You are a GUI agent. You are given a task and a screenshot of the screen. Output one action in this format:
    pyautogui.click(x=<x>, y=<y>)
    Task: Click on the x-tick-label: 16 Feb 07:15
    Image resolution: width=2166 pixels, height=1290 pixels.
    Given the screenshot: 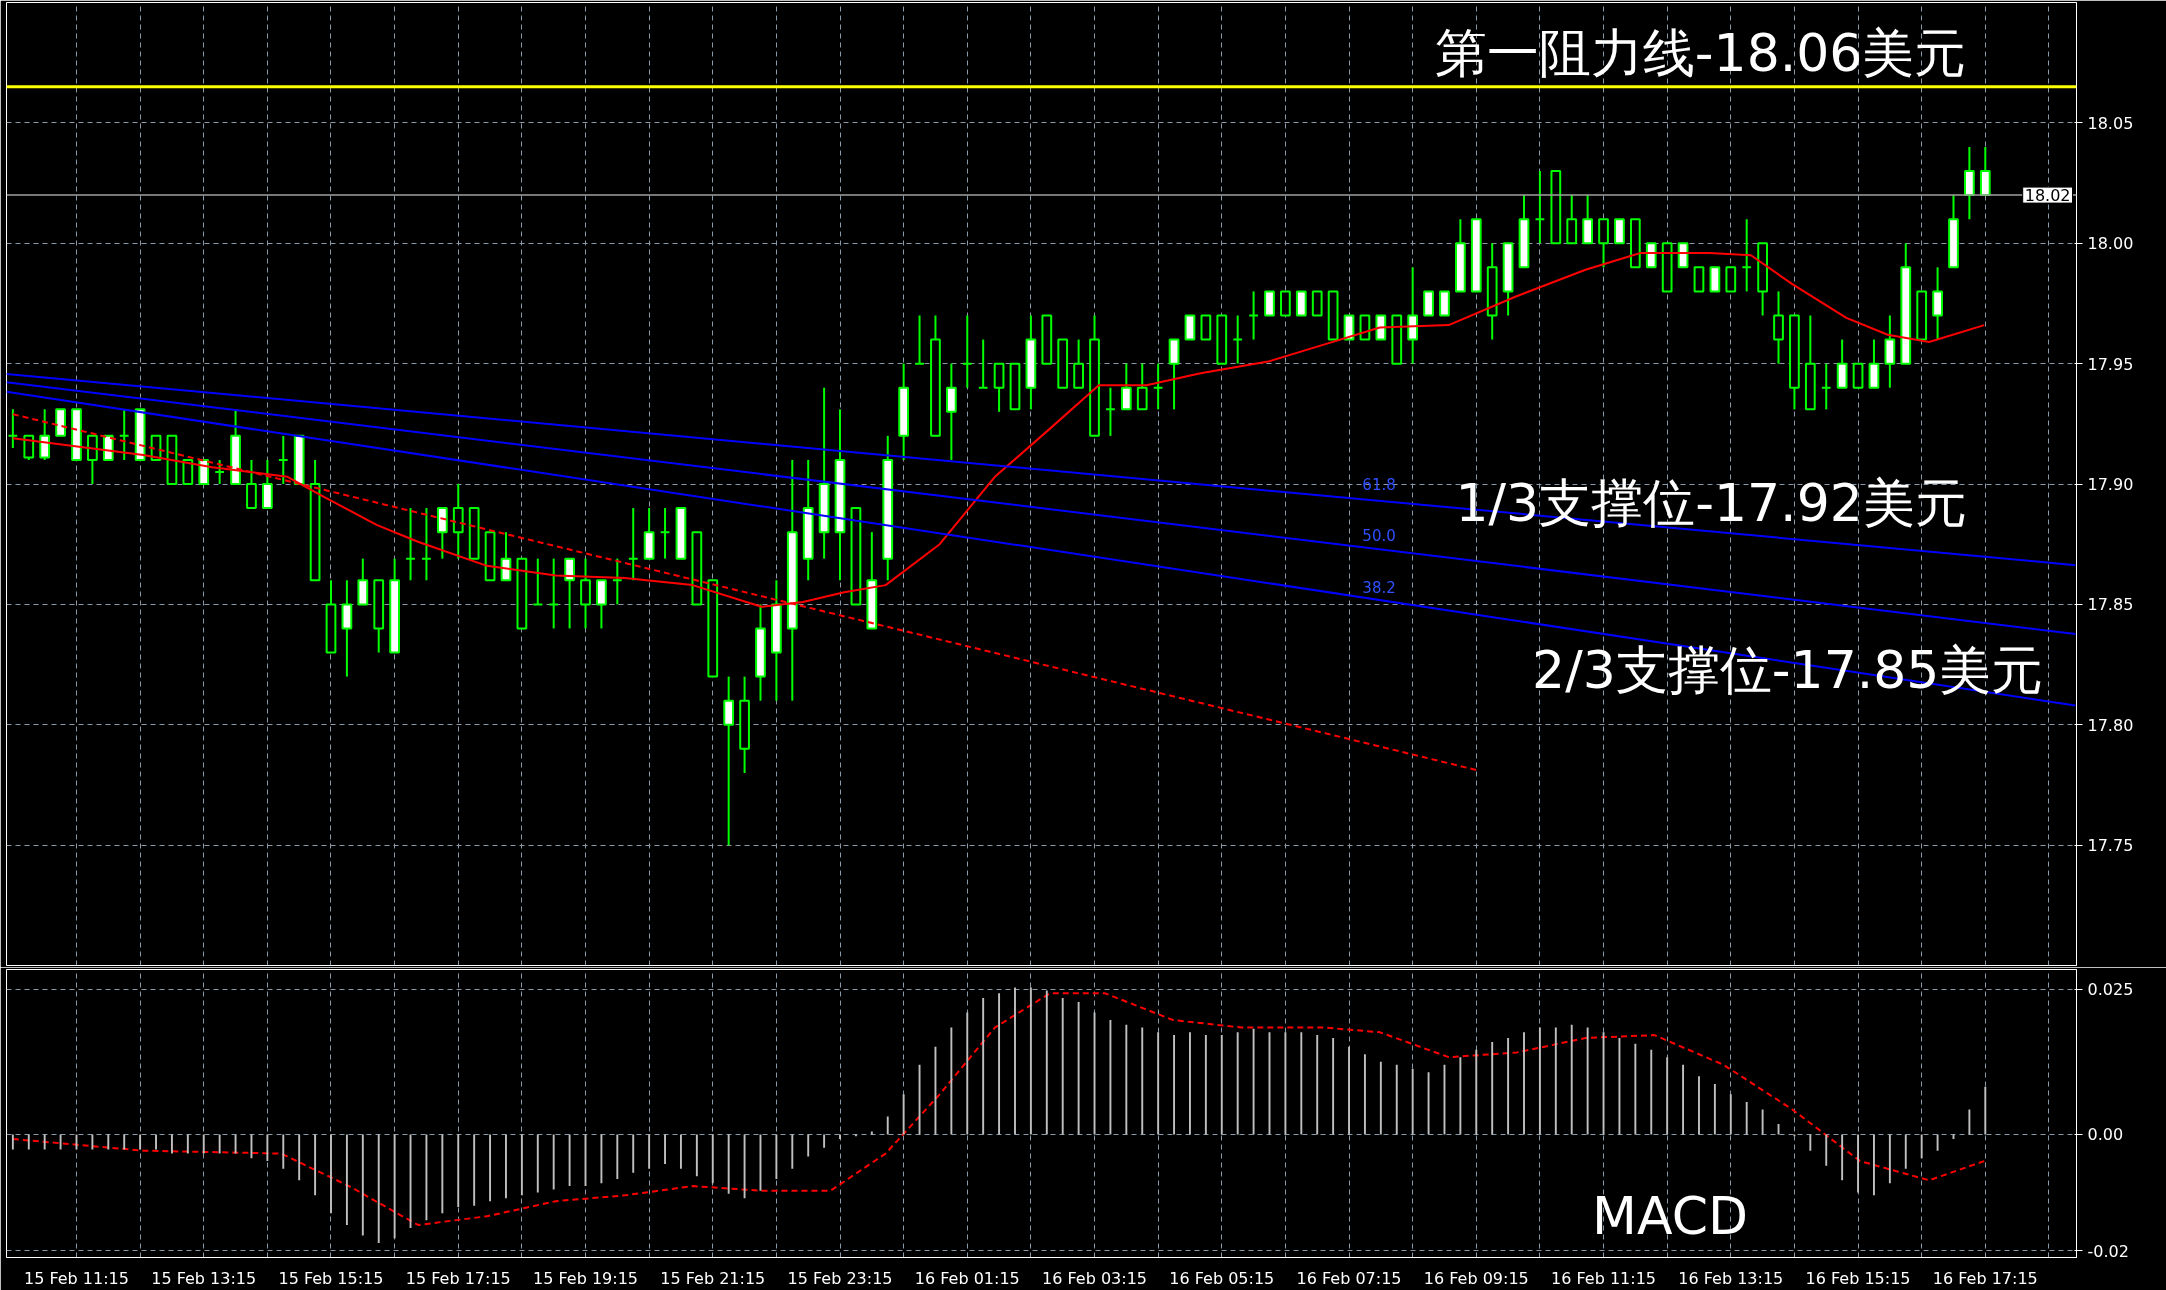 What is the action you would take?
    pyautogui.click(x=1349, y=1278)
    